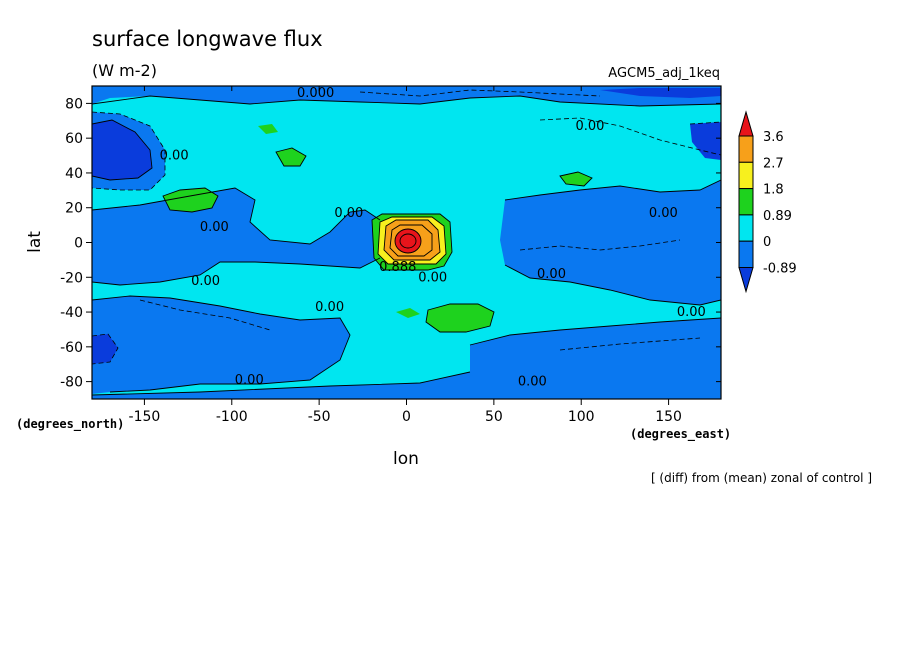 This screenshot has width=904, height=654. Describe the element at coordinates (78, 244) in the screenshot. I see `y-tick-label: 0` at that location.